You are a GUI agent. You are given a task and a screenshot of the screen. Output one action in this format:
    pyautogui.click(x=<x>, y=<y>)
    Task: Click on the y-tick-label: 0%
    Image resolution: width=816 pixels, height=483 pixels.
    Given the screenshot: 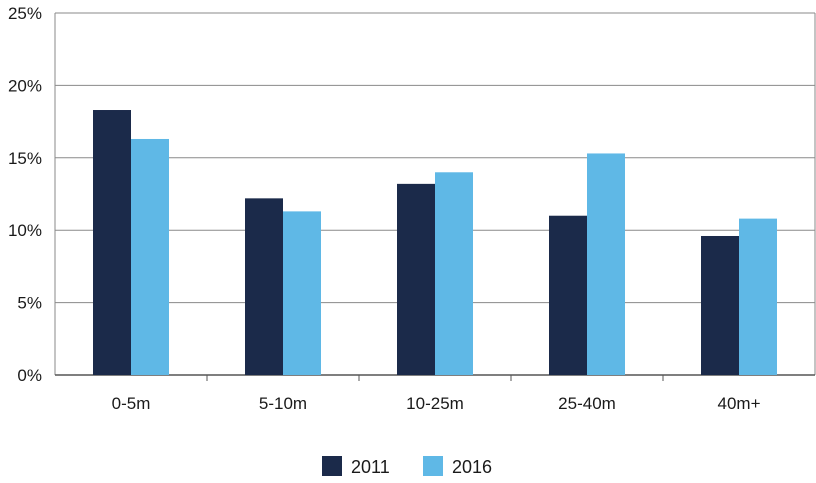 What is the action you would take?
    pyautogui.click(x=29, y=375)
    